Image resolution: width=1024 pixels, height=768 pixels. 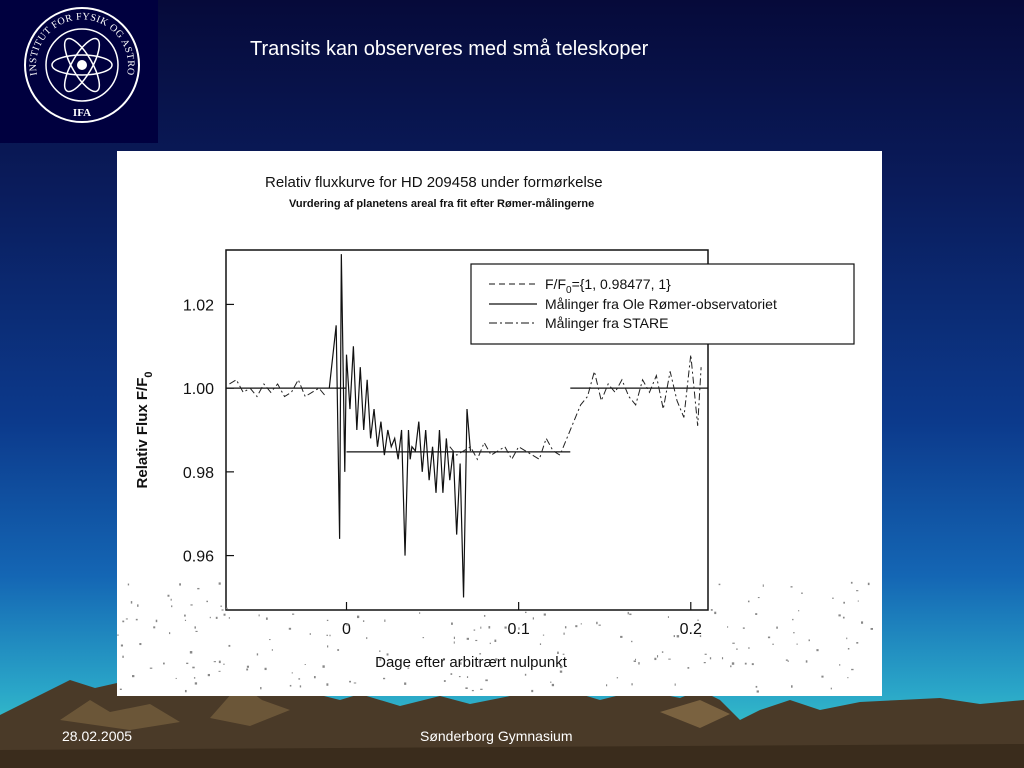 I want to click on legend-label-model-sub: 0, so click(x=569, y=290).